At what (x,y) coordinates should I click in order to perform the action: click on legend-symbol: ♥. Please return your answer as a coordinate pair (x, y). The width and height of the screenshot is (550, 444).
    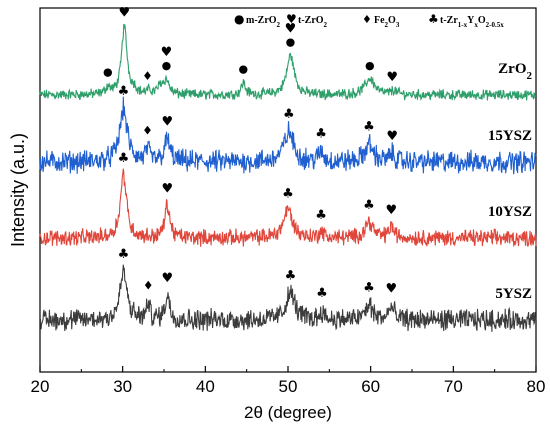
    Looking at the image, I should click on (291, 19).